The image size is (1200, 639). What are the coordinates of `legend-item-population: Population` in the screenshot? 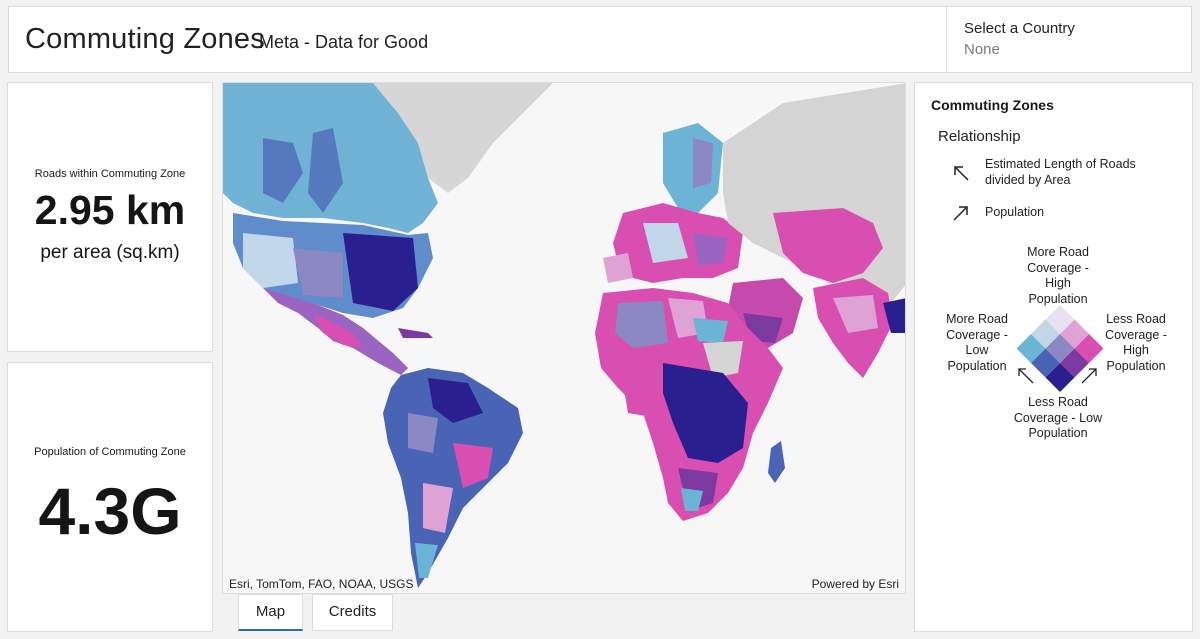 It's located at (1015, 212).